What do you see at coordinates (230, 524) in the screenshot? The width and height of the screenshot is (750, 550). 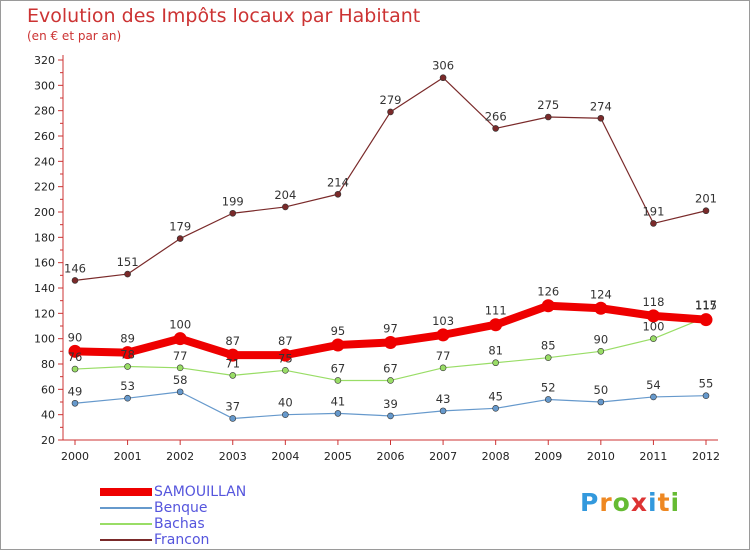 I see `legend-item-bachas: Bachas` at bounding box center [230, 524].